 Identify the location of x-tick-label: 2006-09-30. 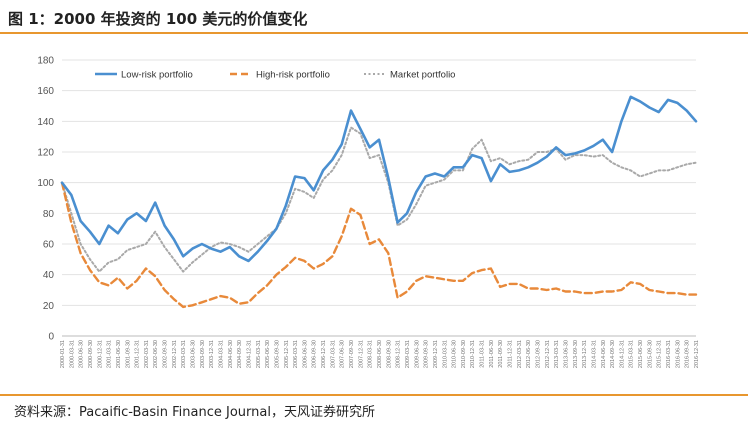
(315, 354).